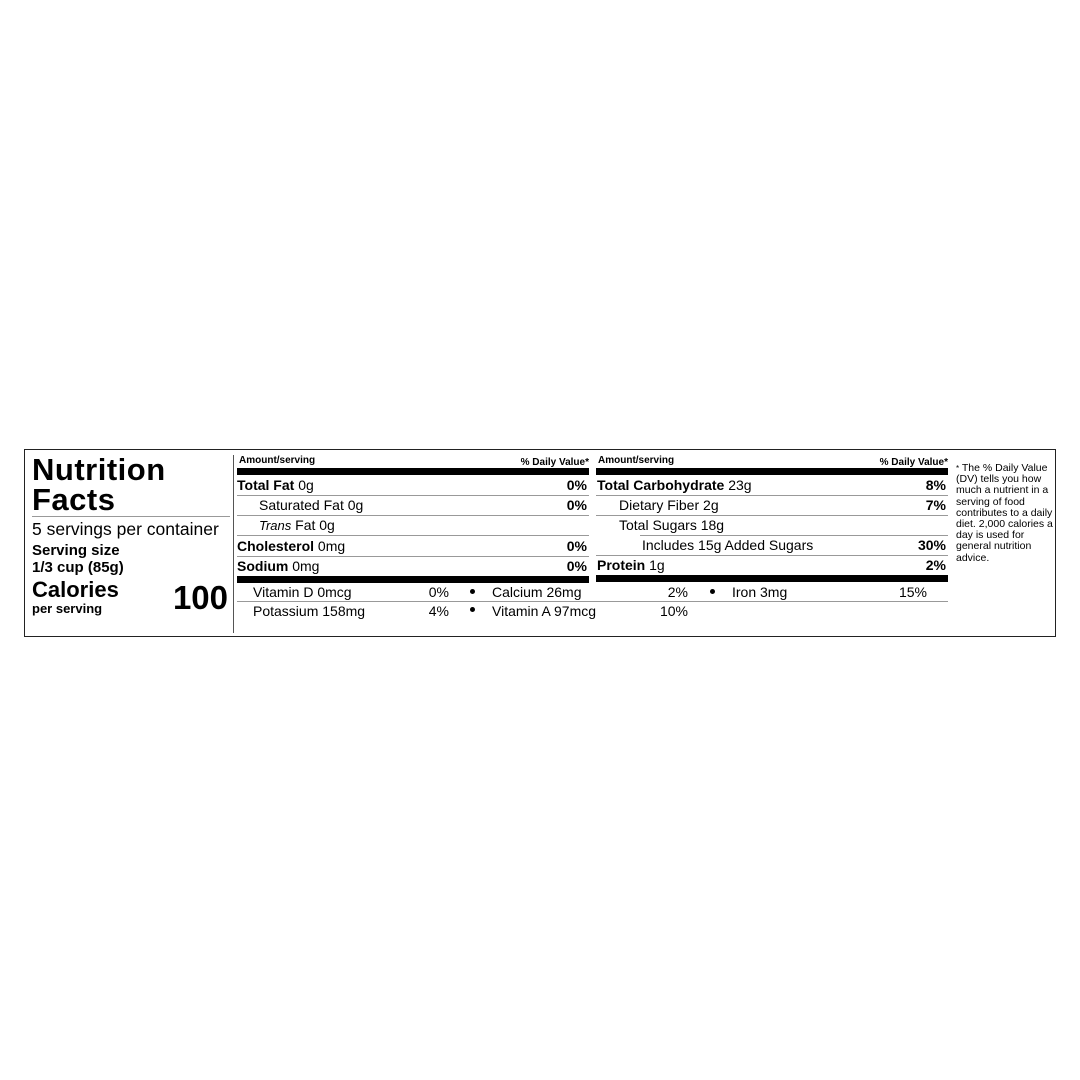  I want to click on dv-added-sugars: 30%, so click(931, 545).